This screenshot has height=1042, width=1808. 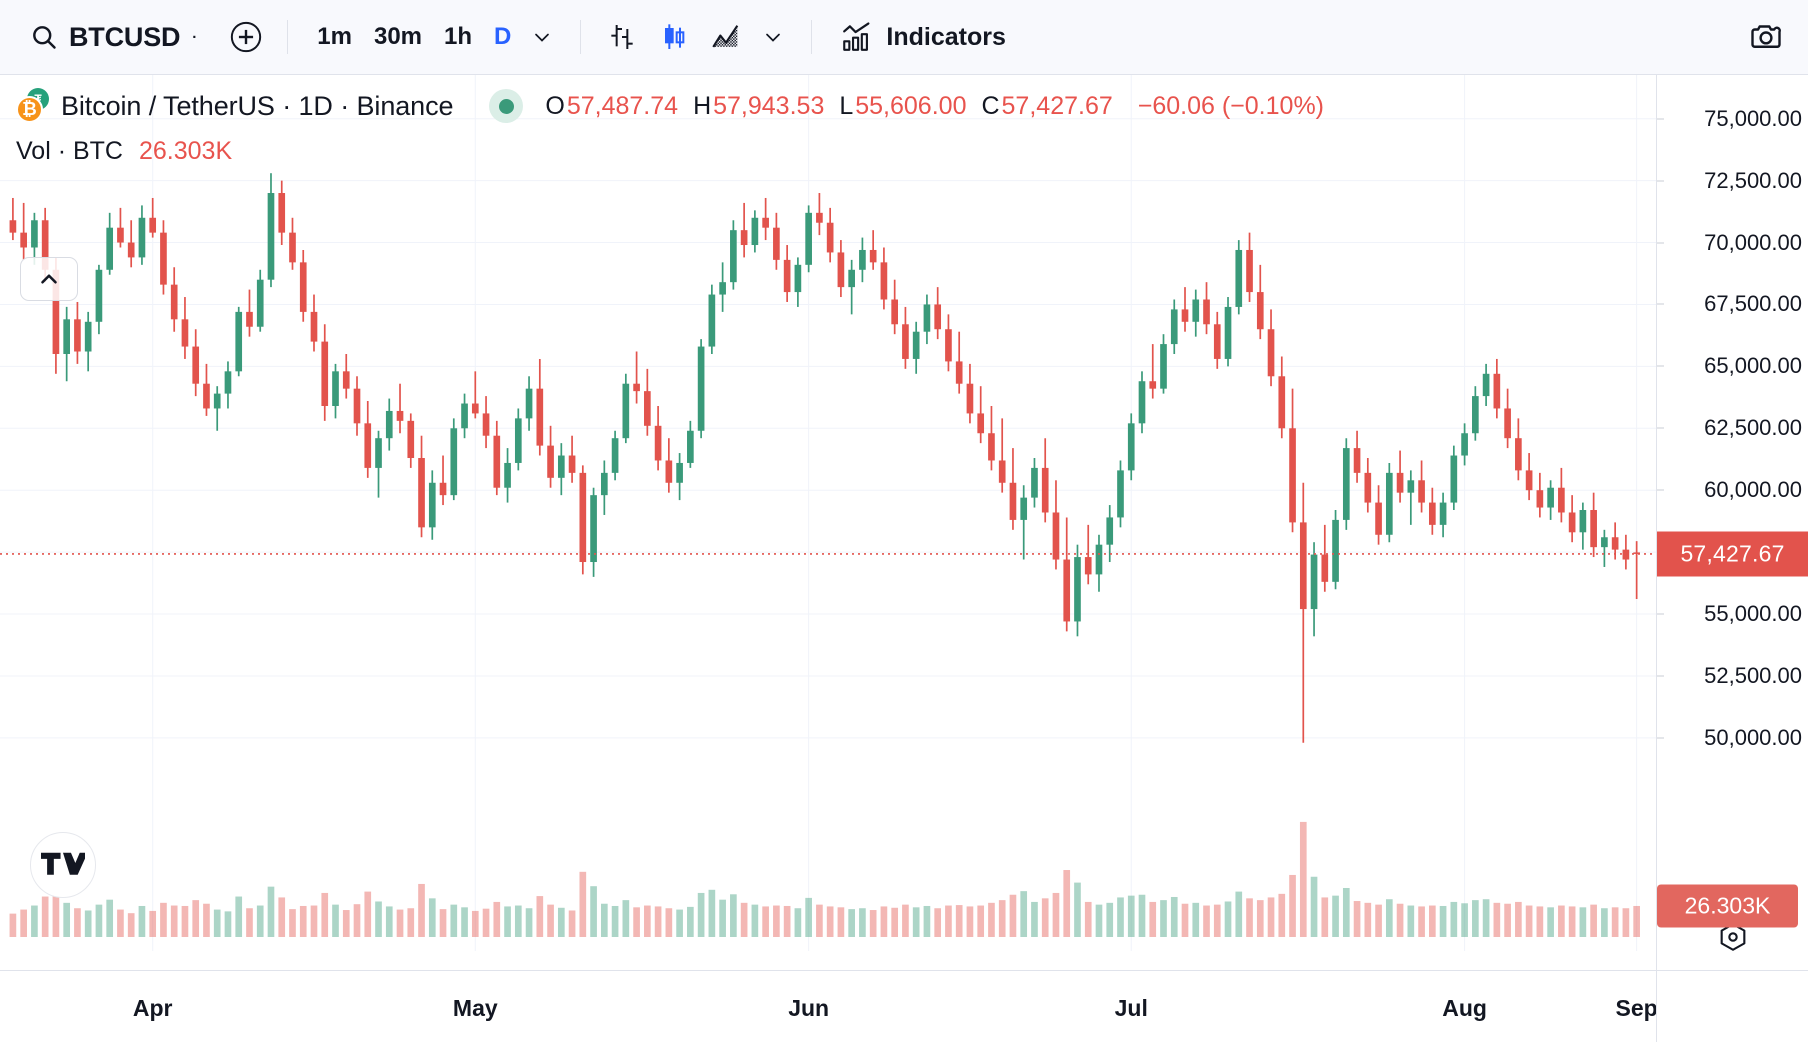 I want to click on axis-settings-button, so click(x=1733, y=937).